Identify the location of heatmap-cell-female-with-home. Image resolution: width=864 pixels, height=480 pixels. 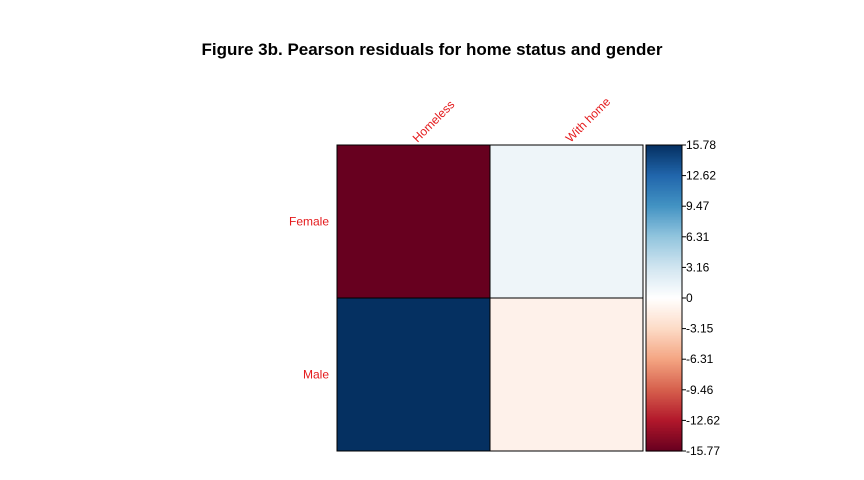
(566, 221).